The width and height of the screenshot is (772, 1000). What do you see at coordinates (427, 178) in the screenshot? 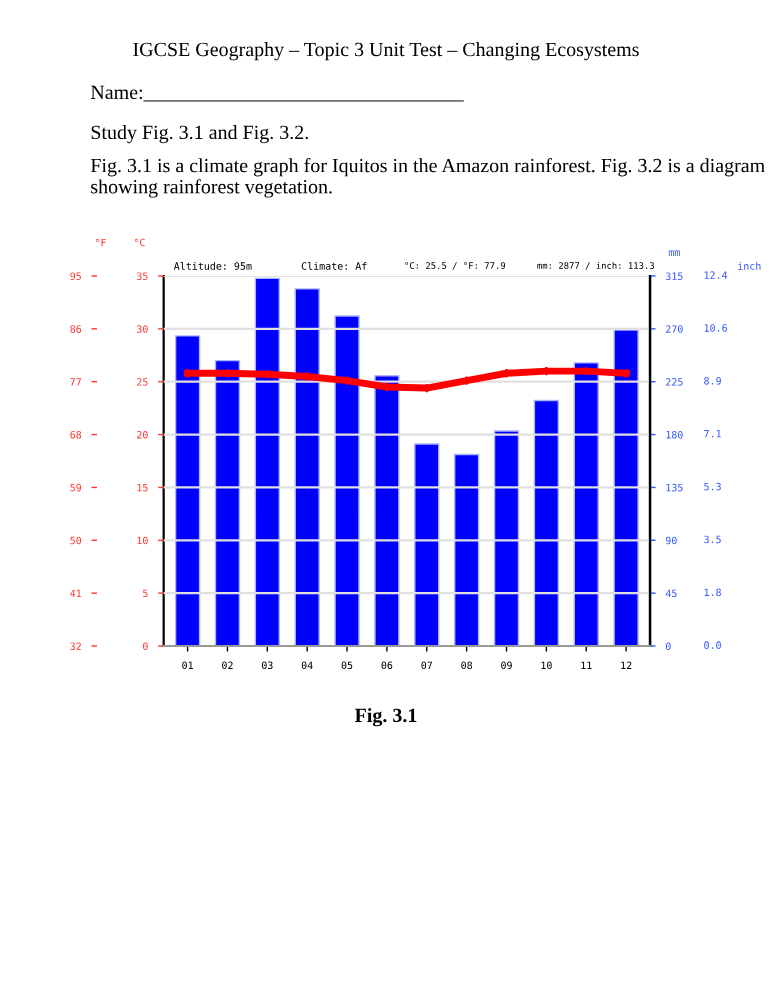
I see `caption: Fig. 3.1 is a climate graph for Iquitos in the Amazon rainforest. Fig. 3.2 is a diagram showing rainforest vegetation.` at bounding box center [427, 178].